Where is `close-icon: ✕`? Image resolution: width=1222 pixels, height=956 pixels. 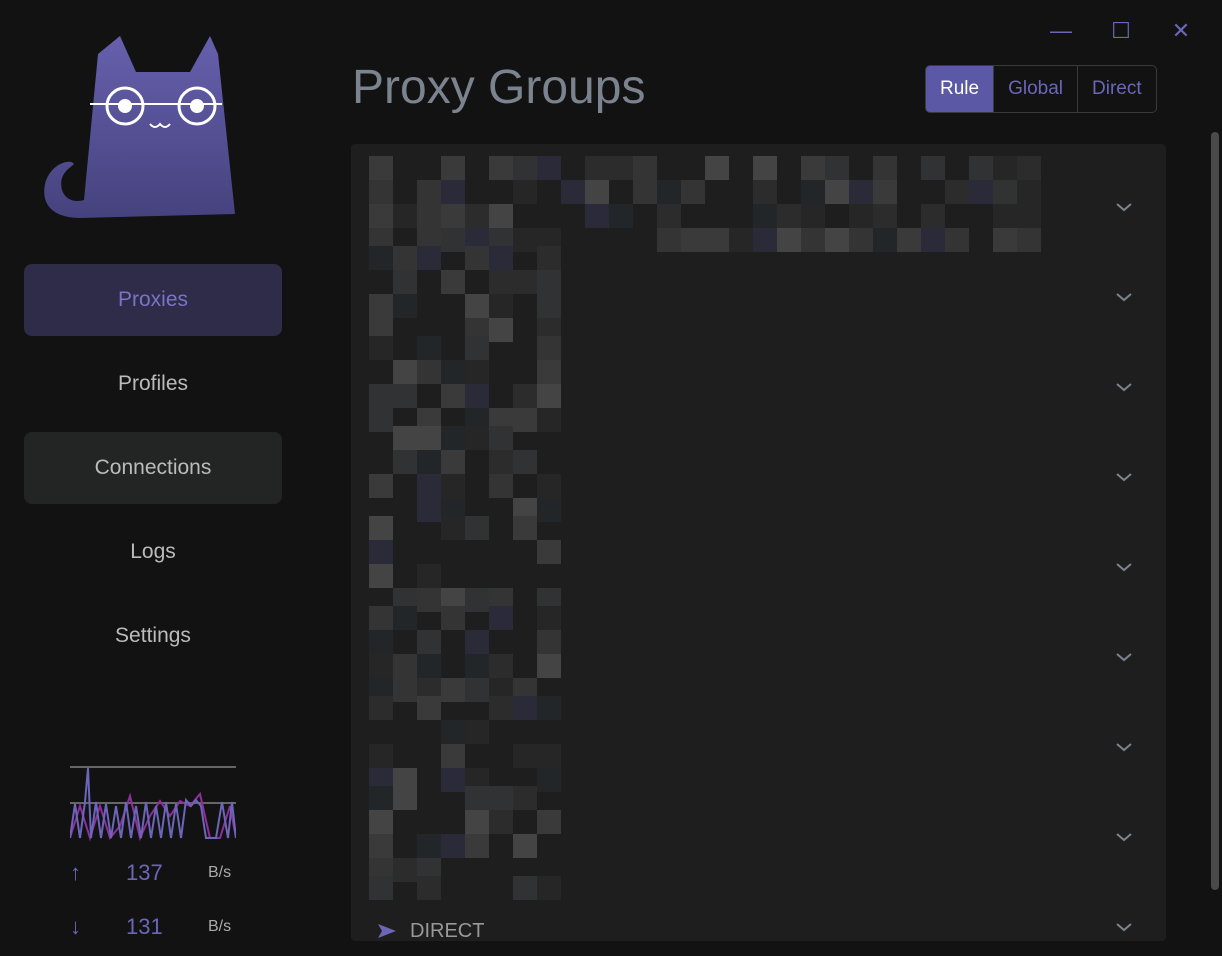 close-icon: ✕ is located at coordinates (1181, 30).